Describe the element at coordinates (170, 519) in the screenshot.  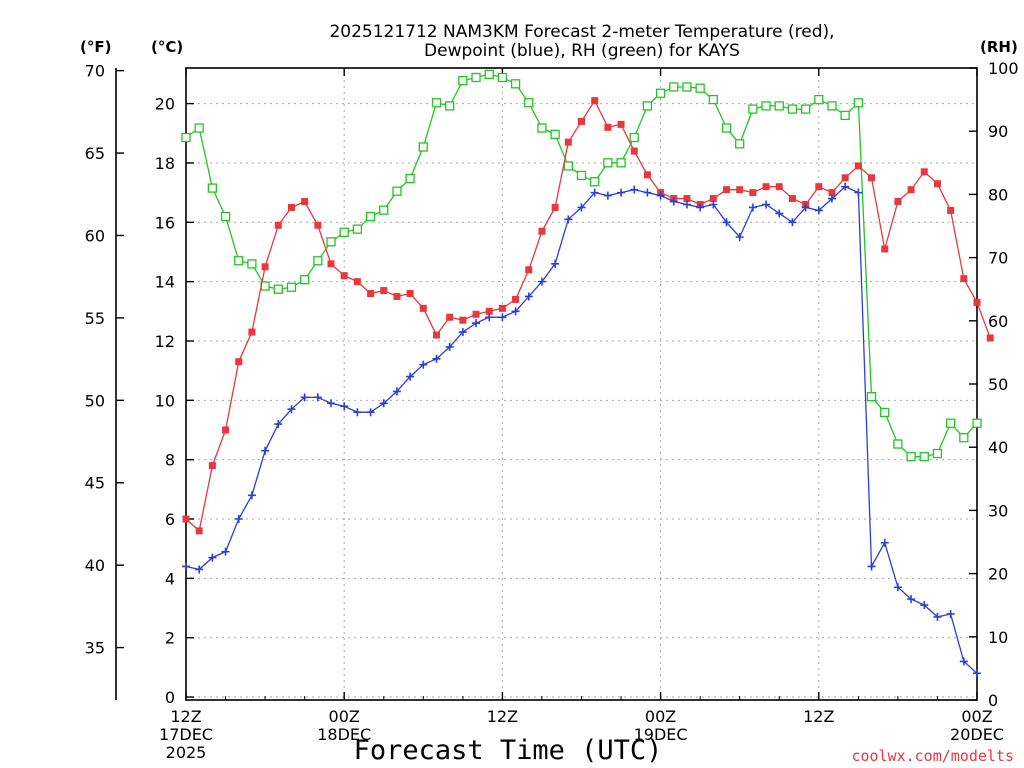
I see `celsius-tick-label: 6` at that location.